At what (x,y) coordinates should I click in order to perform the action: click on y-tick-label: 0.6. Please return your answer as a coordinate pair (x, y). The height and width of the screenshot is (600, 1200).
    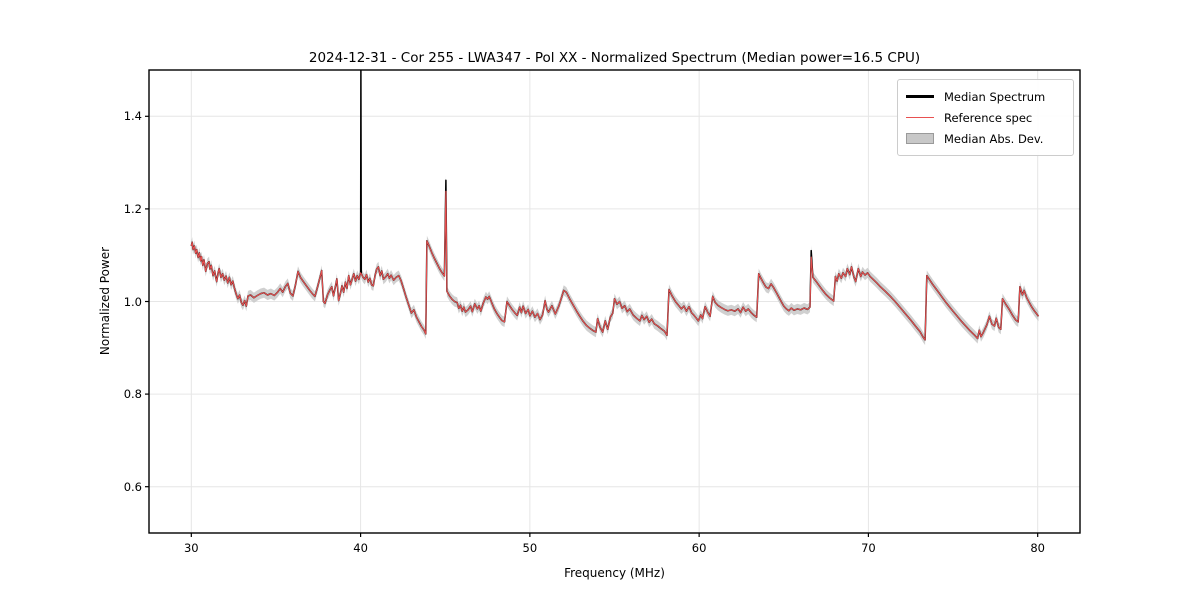
    Looking at the image, I should click on (132, 486).